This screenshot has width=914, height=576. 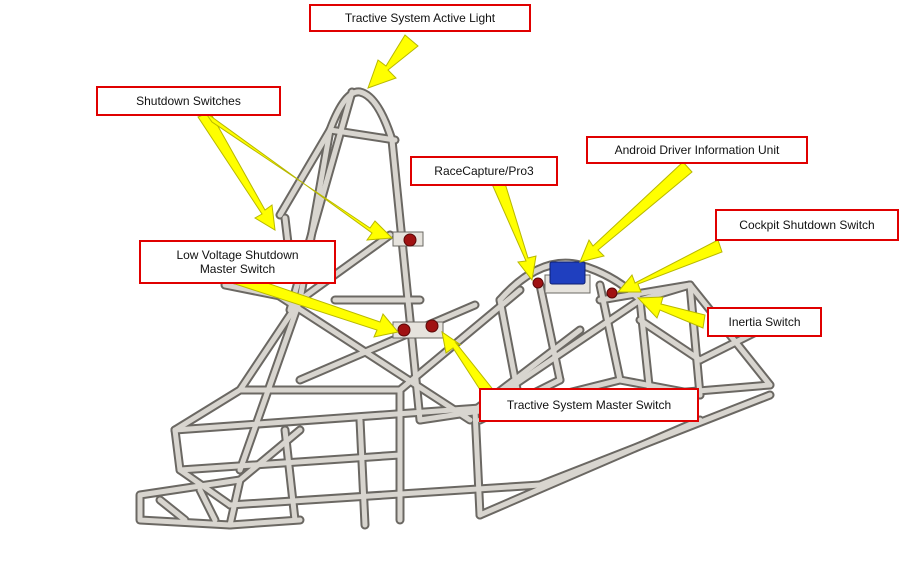 I want to click on label-low-voltage-shutdown-master-switch: Low Voltage Shutdown Master Switch, so click(x=237, y=262).